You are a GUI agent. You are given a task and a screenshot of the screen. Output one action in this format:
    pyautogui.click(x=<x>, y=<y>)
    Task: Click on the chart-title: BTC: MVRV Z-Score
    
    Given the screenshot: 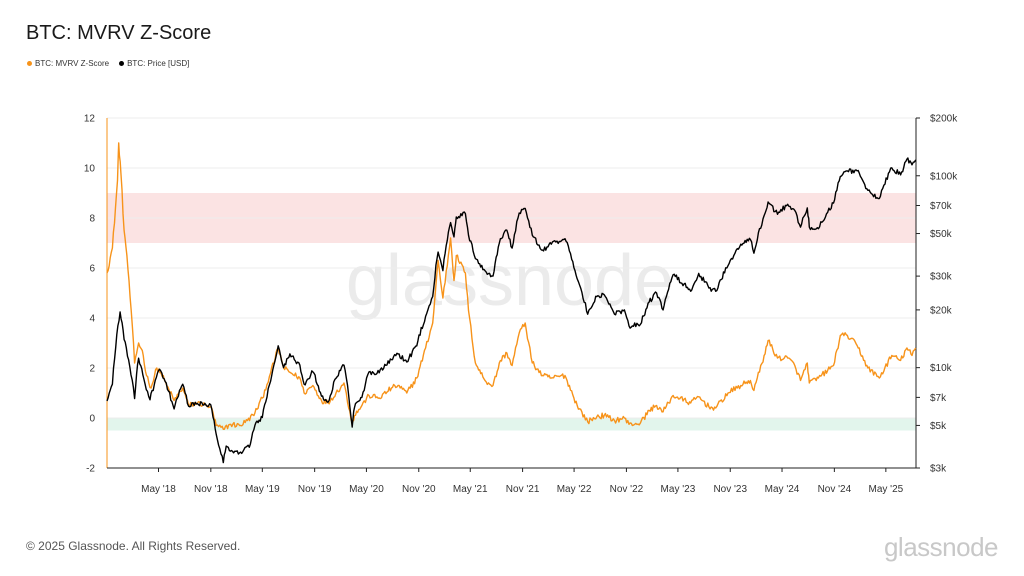 What is the action you would take?
    pyautogui.click(x=119, y=33)
    